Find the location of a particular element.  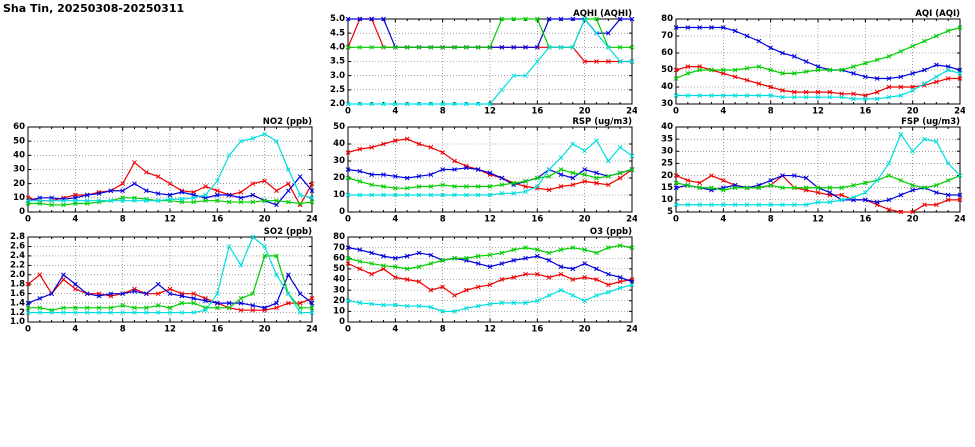

chart-canvas-o3 is located at coordinates (479, 281).